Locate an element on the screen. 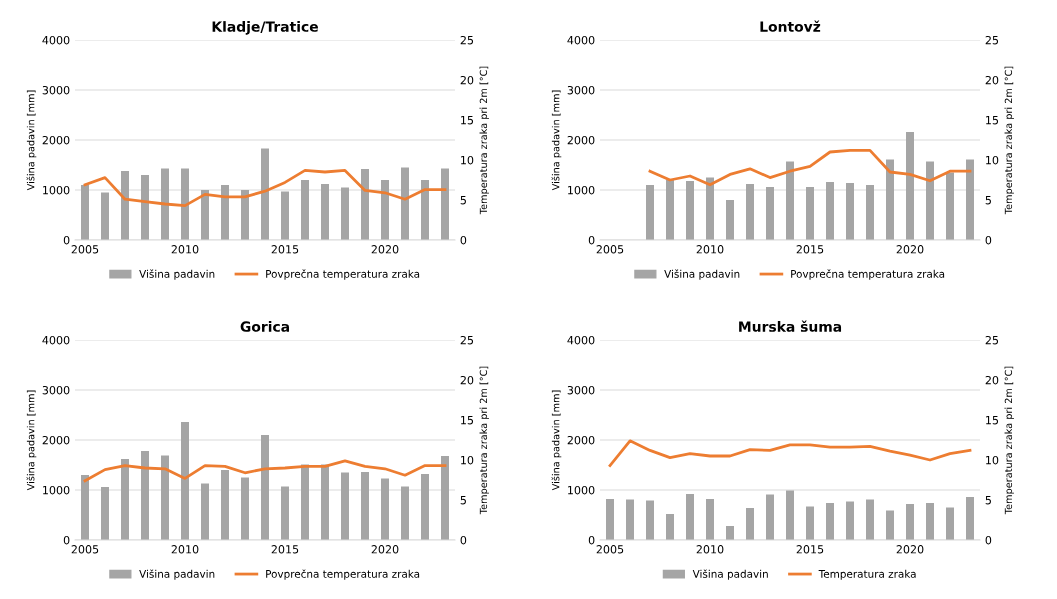 The image size is (1057, 599). legend-label: Temperatura zraka is located at coordinates (867, 574).